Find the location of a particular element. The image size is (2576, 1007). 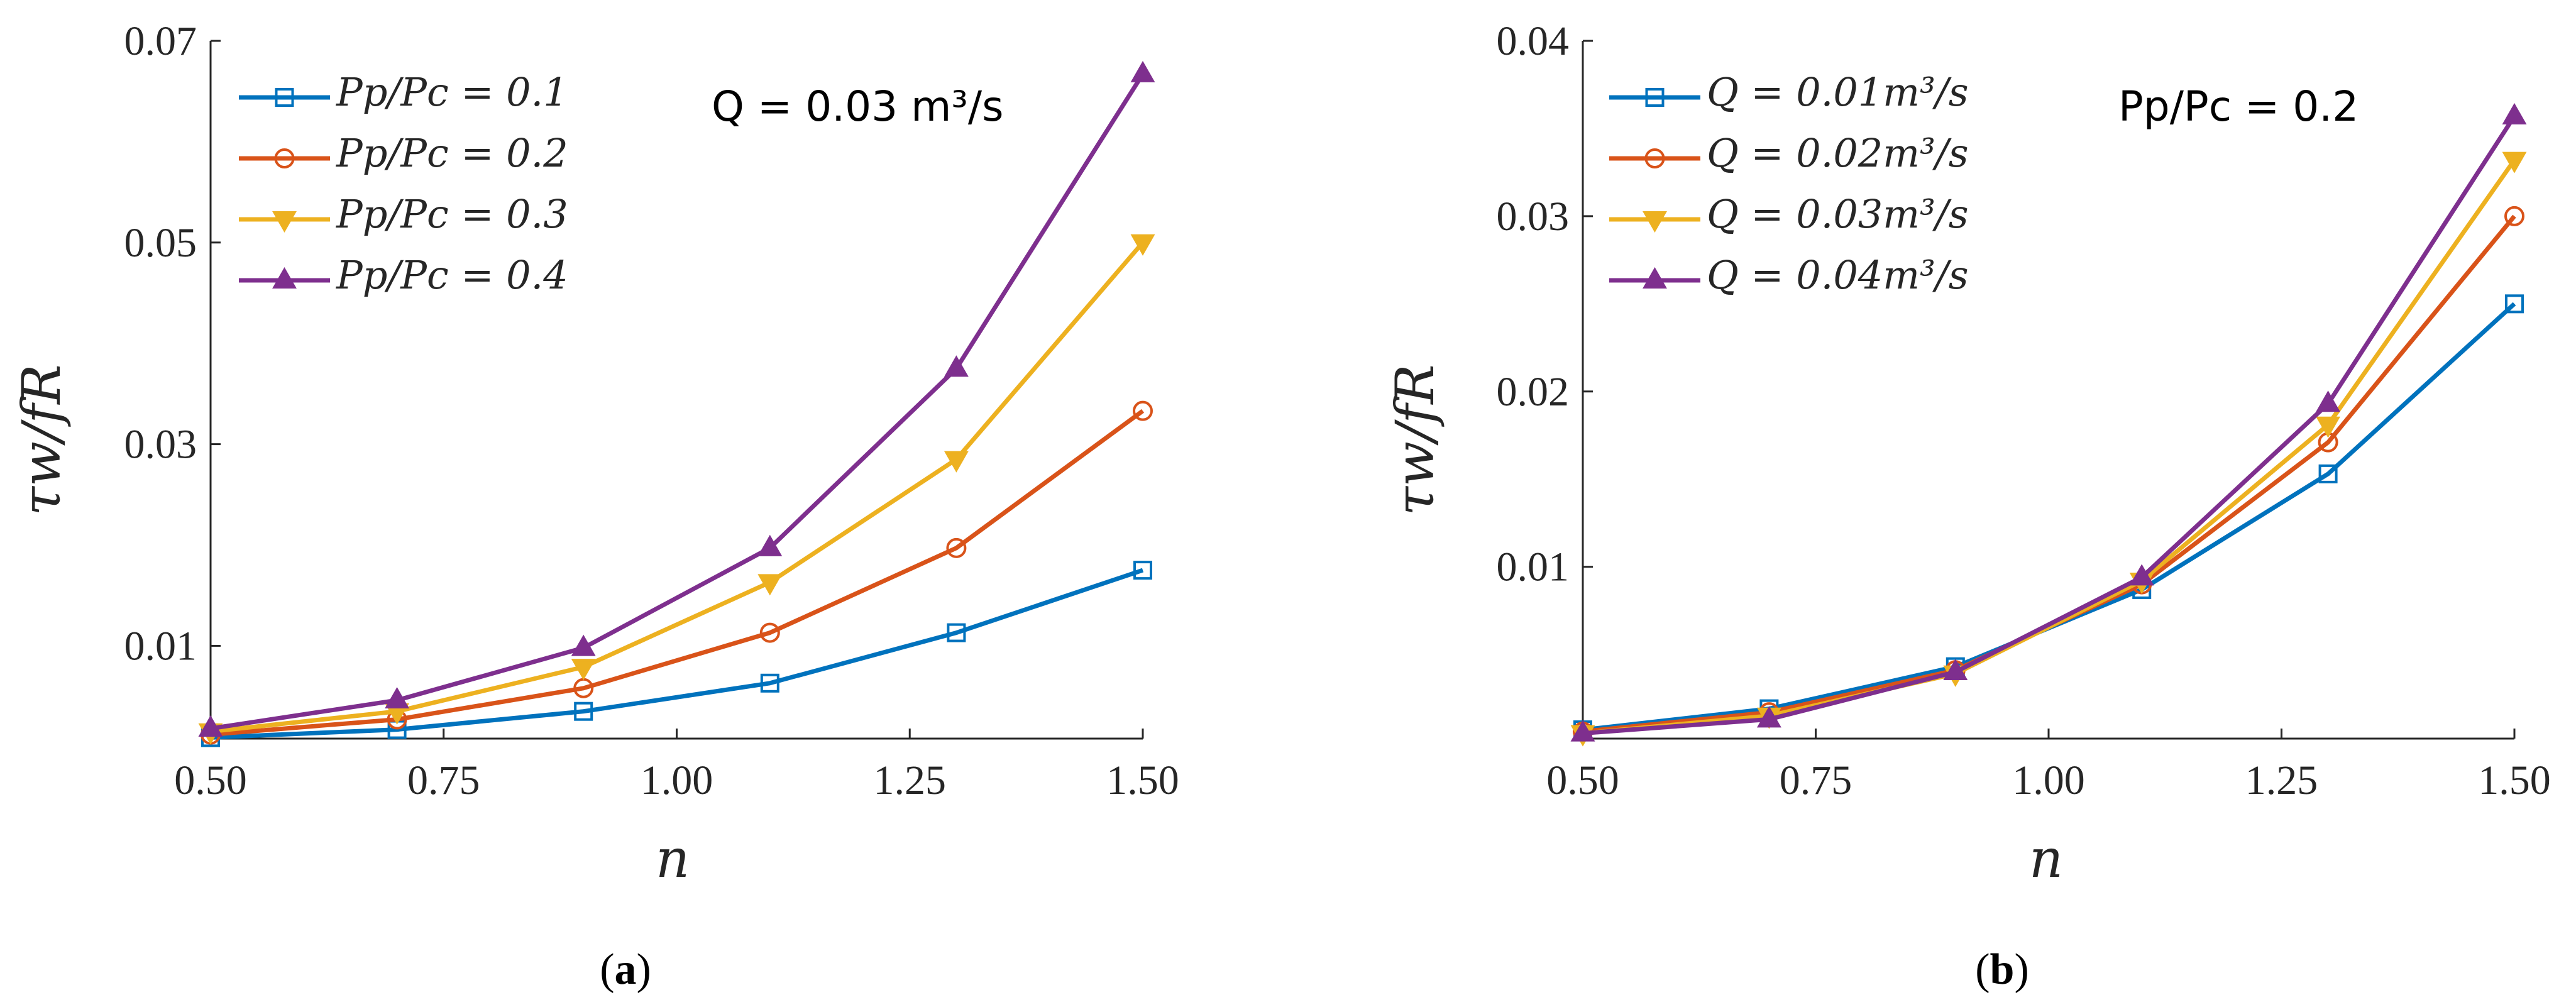

y-tick-label-b-0: 0.01 is located at coordinates (1533, 567).